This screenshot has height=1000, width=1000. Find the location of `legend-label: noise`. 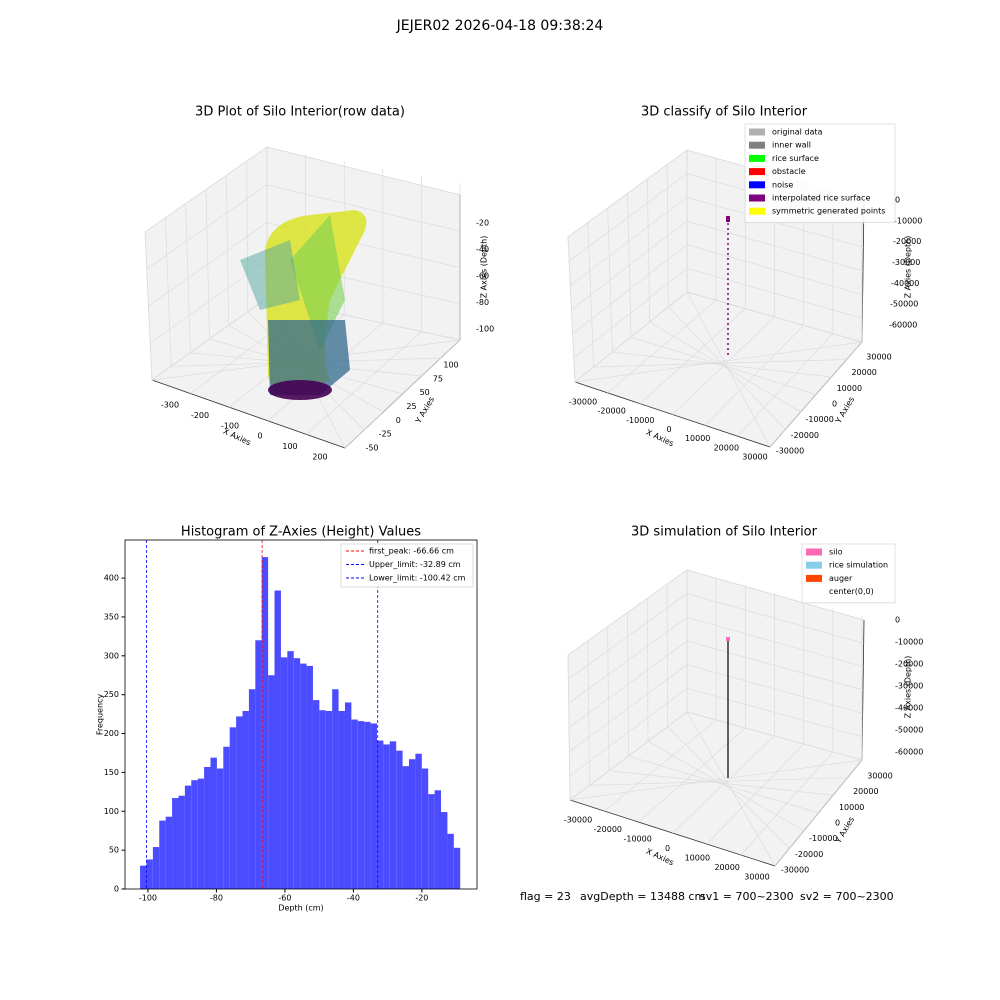

legend-label: noise is located at coordinates (782, 184).